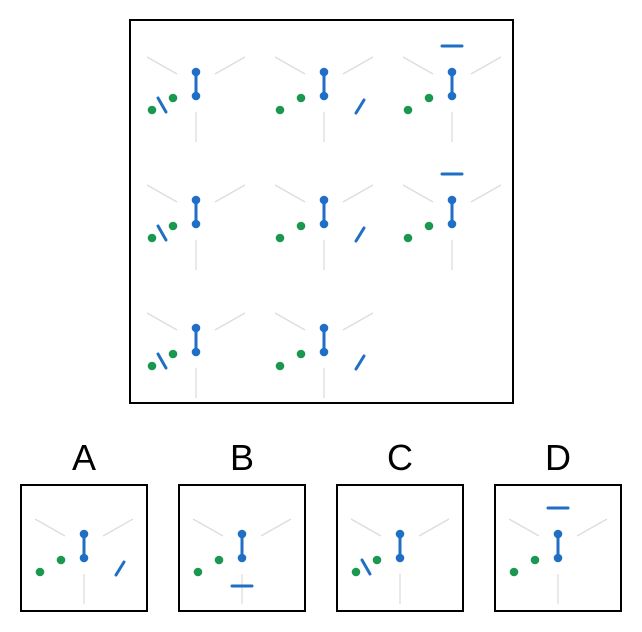  Describe the element at coordinates (83, 457) in the screenshot. I see `option-label-a: A` at that location.